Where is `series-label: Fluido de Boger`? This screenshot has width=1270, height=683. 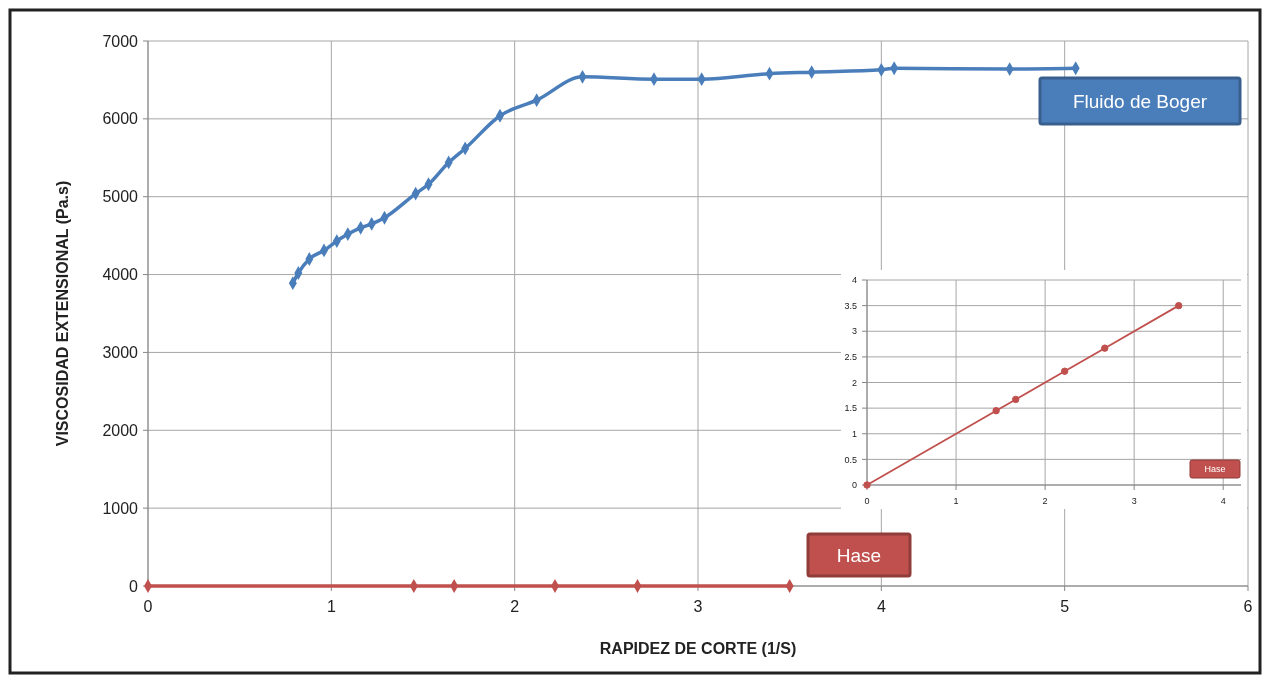 series-label: Fluido de Boger is located at coordinates (1140, 101).